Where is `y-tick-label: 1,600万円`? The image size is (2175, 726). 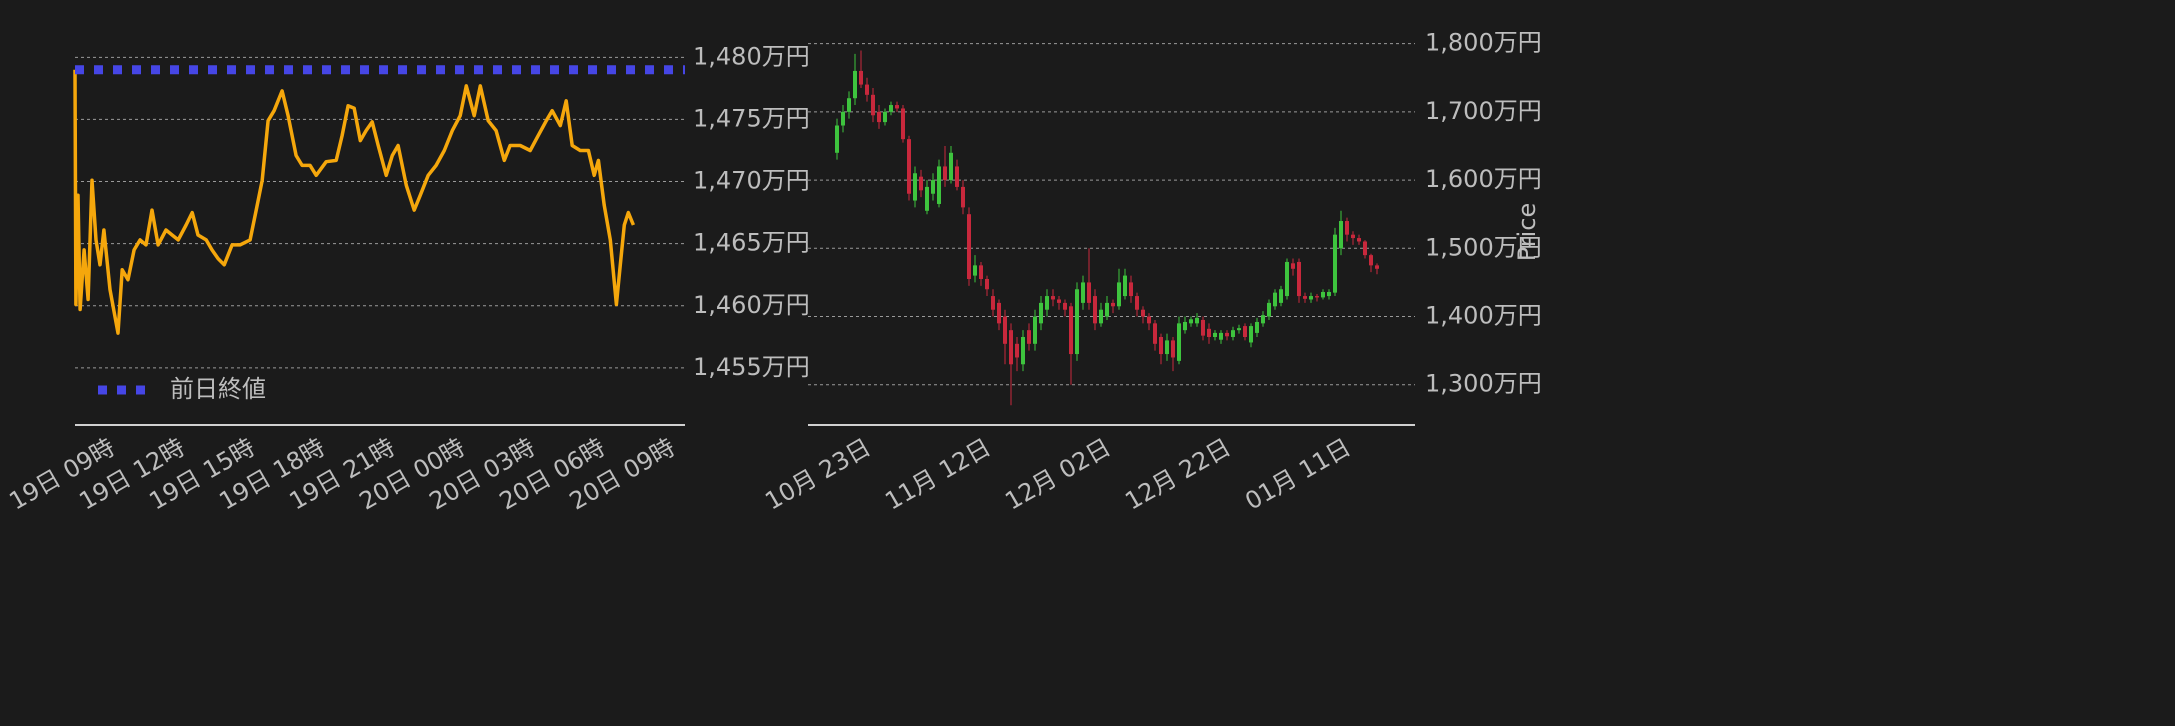
y-tick-label: 1,600万円 is located at coordinates (1483, 179).